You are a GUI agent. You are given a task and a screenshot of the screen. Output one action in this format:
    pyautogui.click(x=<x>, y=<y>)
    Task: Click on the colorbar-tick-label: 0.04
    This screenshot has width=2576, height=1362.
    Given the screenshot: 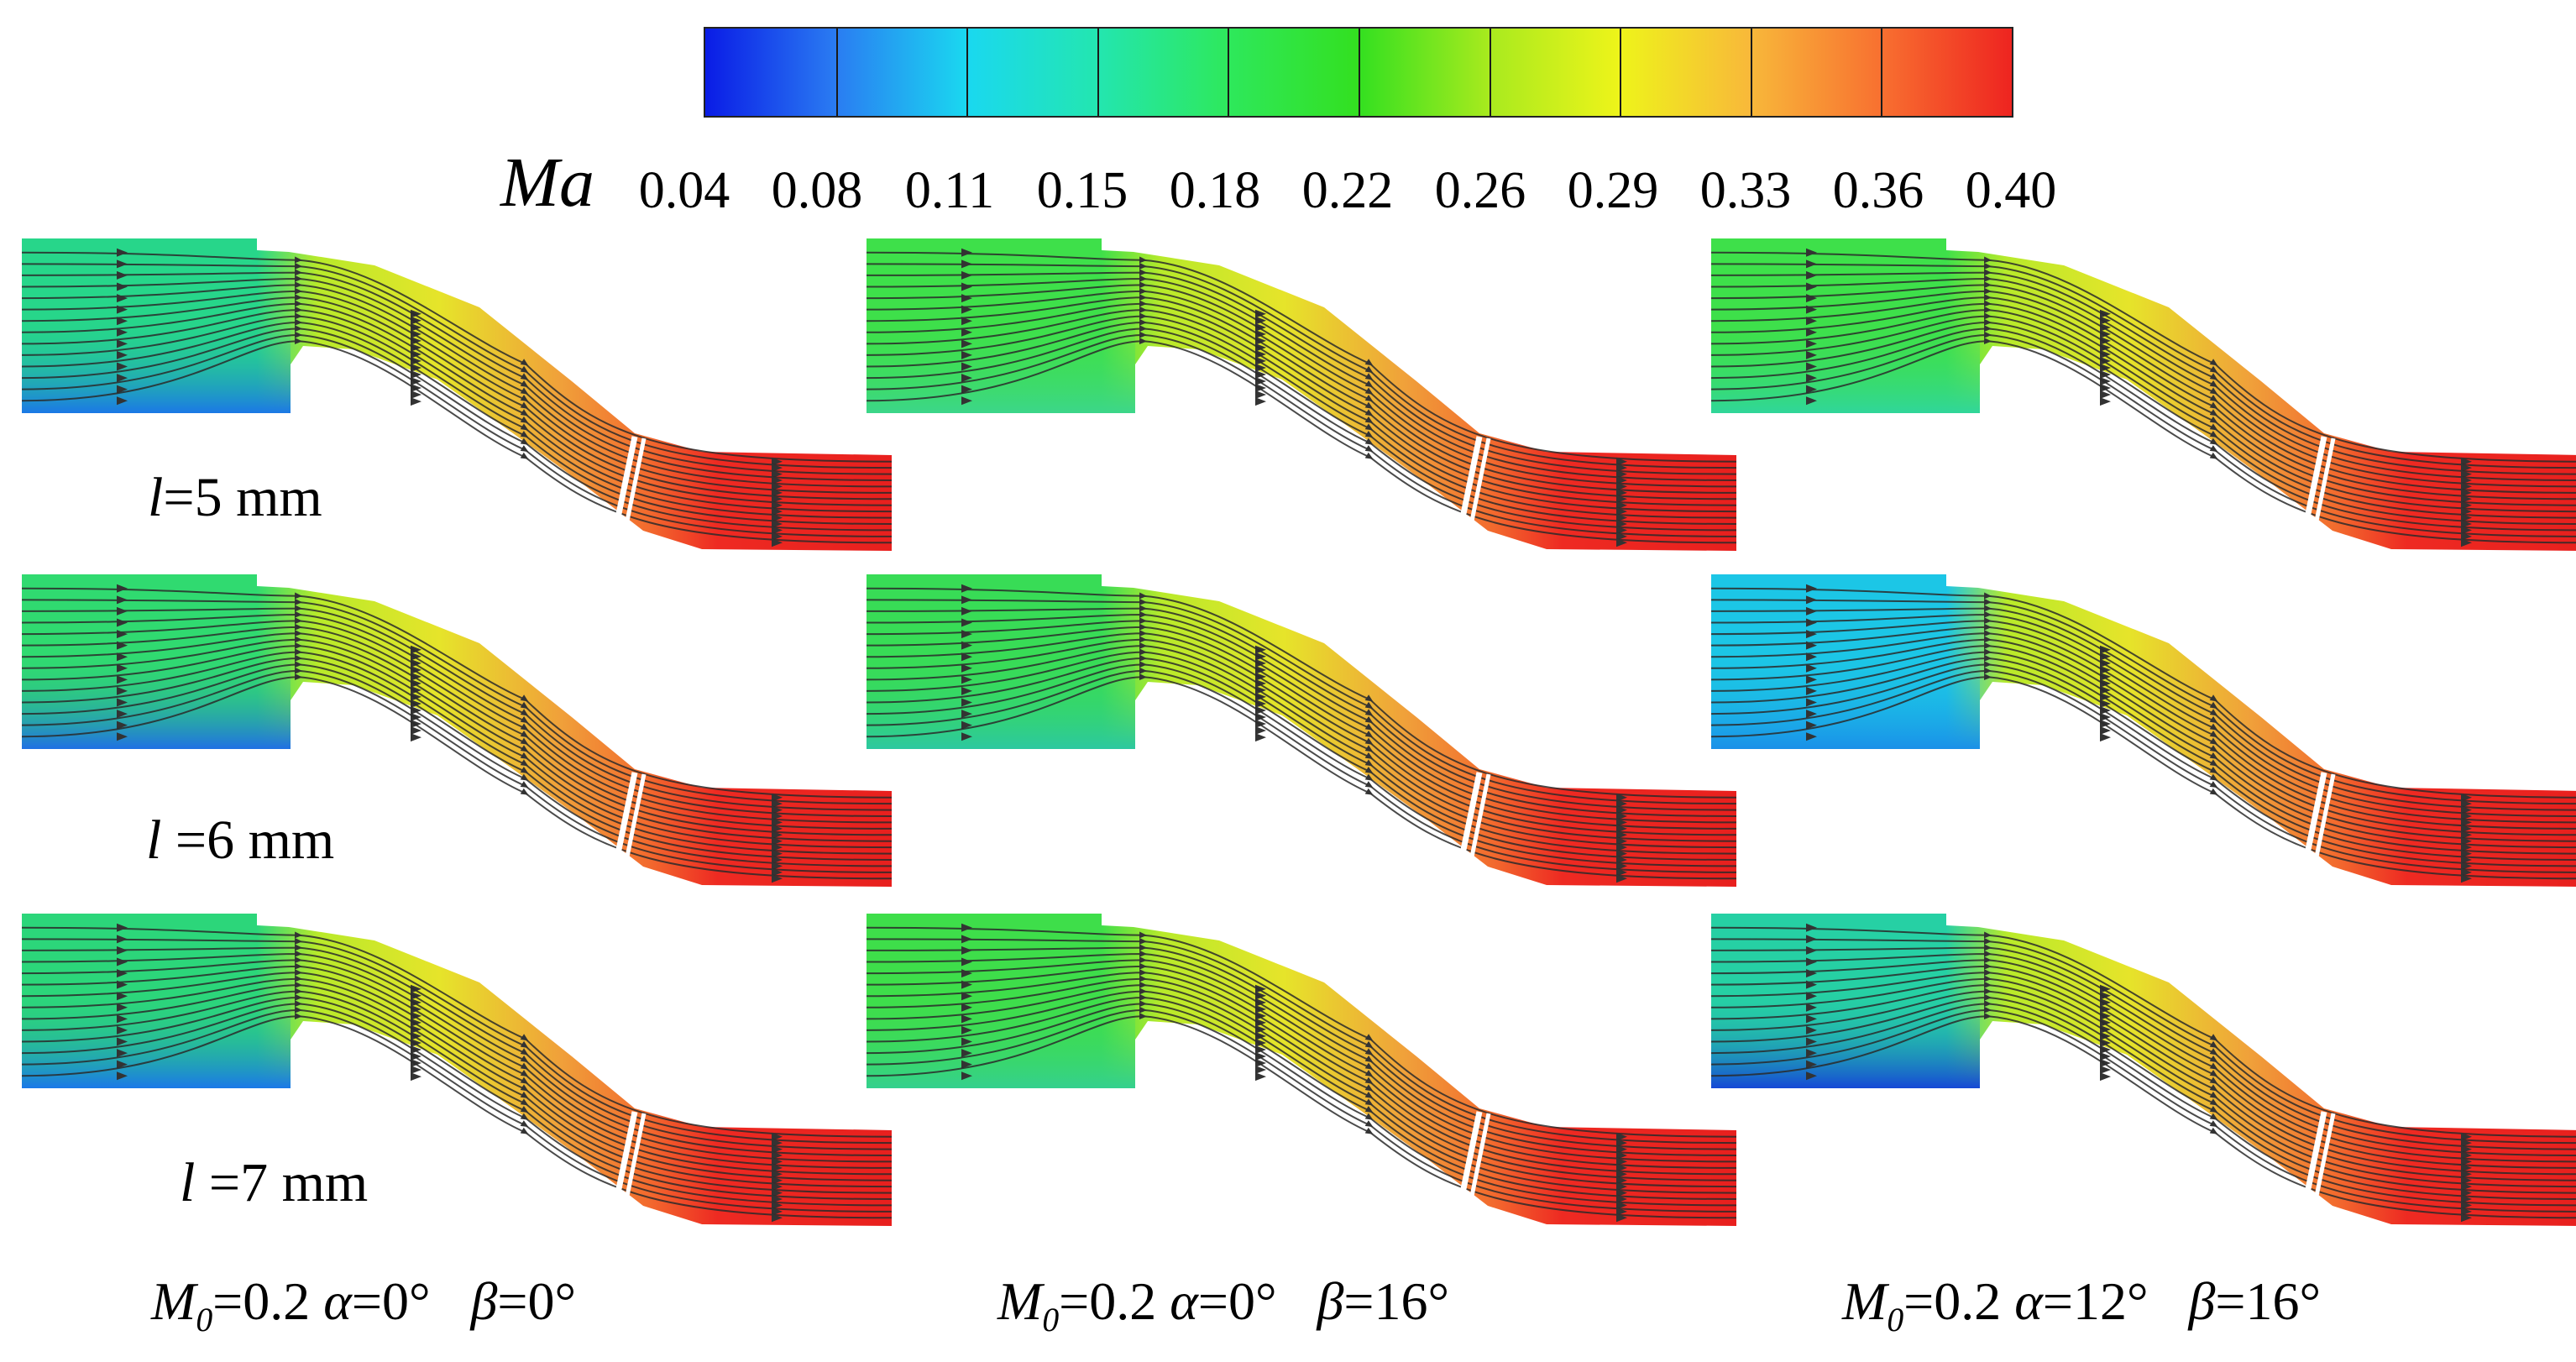 What is the action you would take?
    pyautogui.click(x=684, y=190)
    